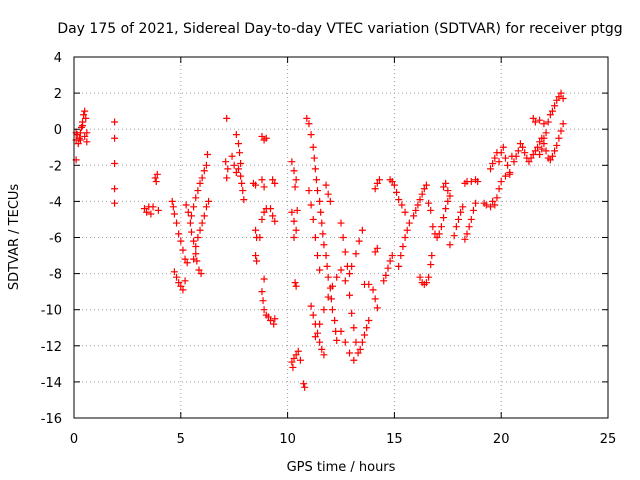 Image resolution: width=640 pixels, height=480 pixels. What do you see at coordinates (51, 419) in the screenshot?
I see `y-tick-label: -16` at bounding box center [51, 419].